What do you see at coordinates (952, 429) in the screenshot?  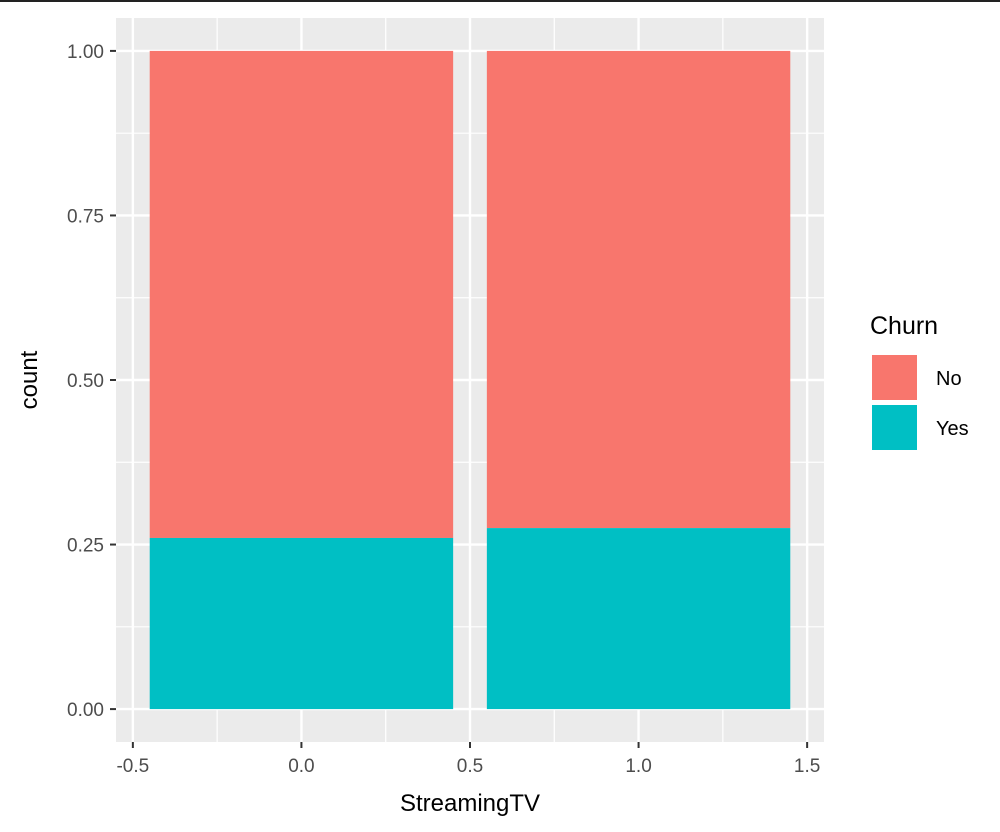 I see `legend-label-yes: Yes` at bounding box center [952, 429].